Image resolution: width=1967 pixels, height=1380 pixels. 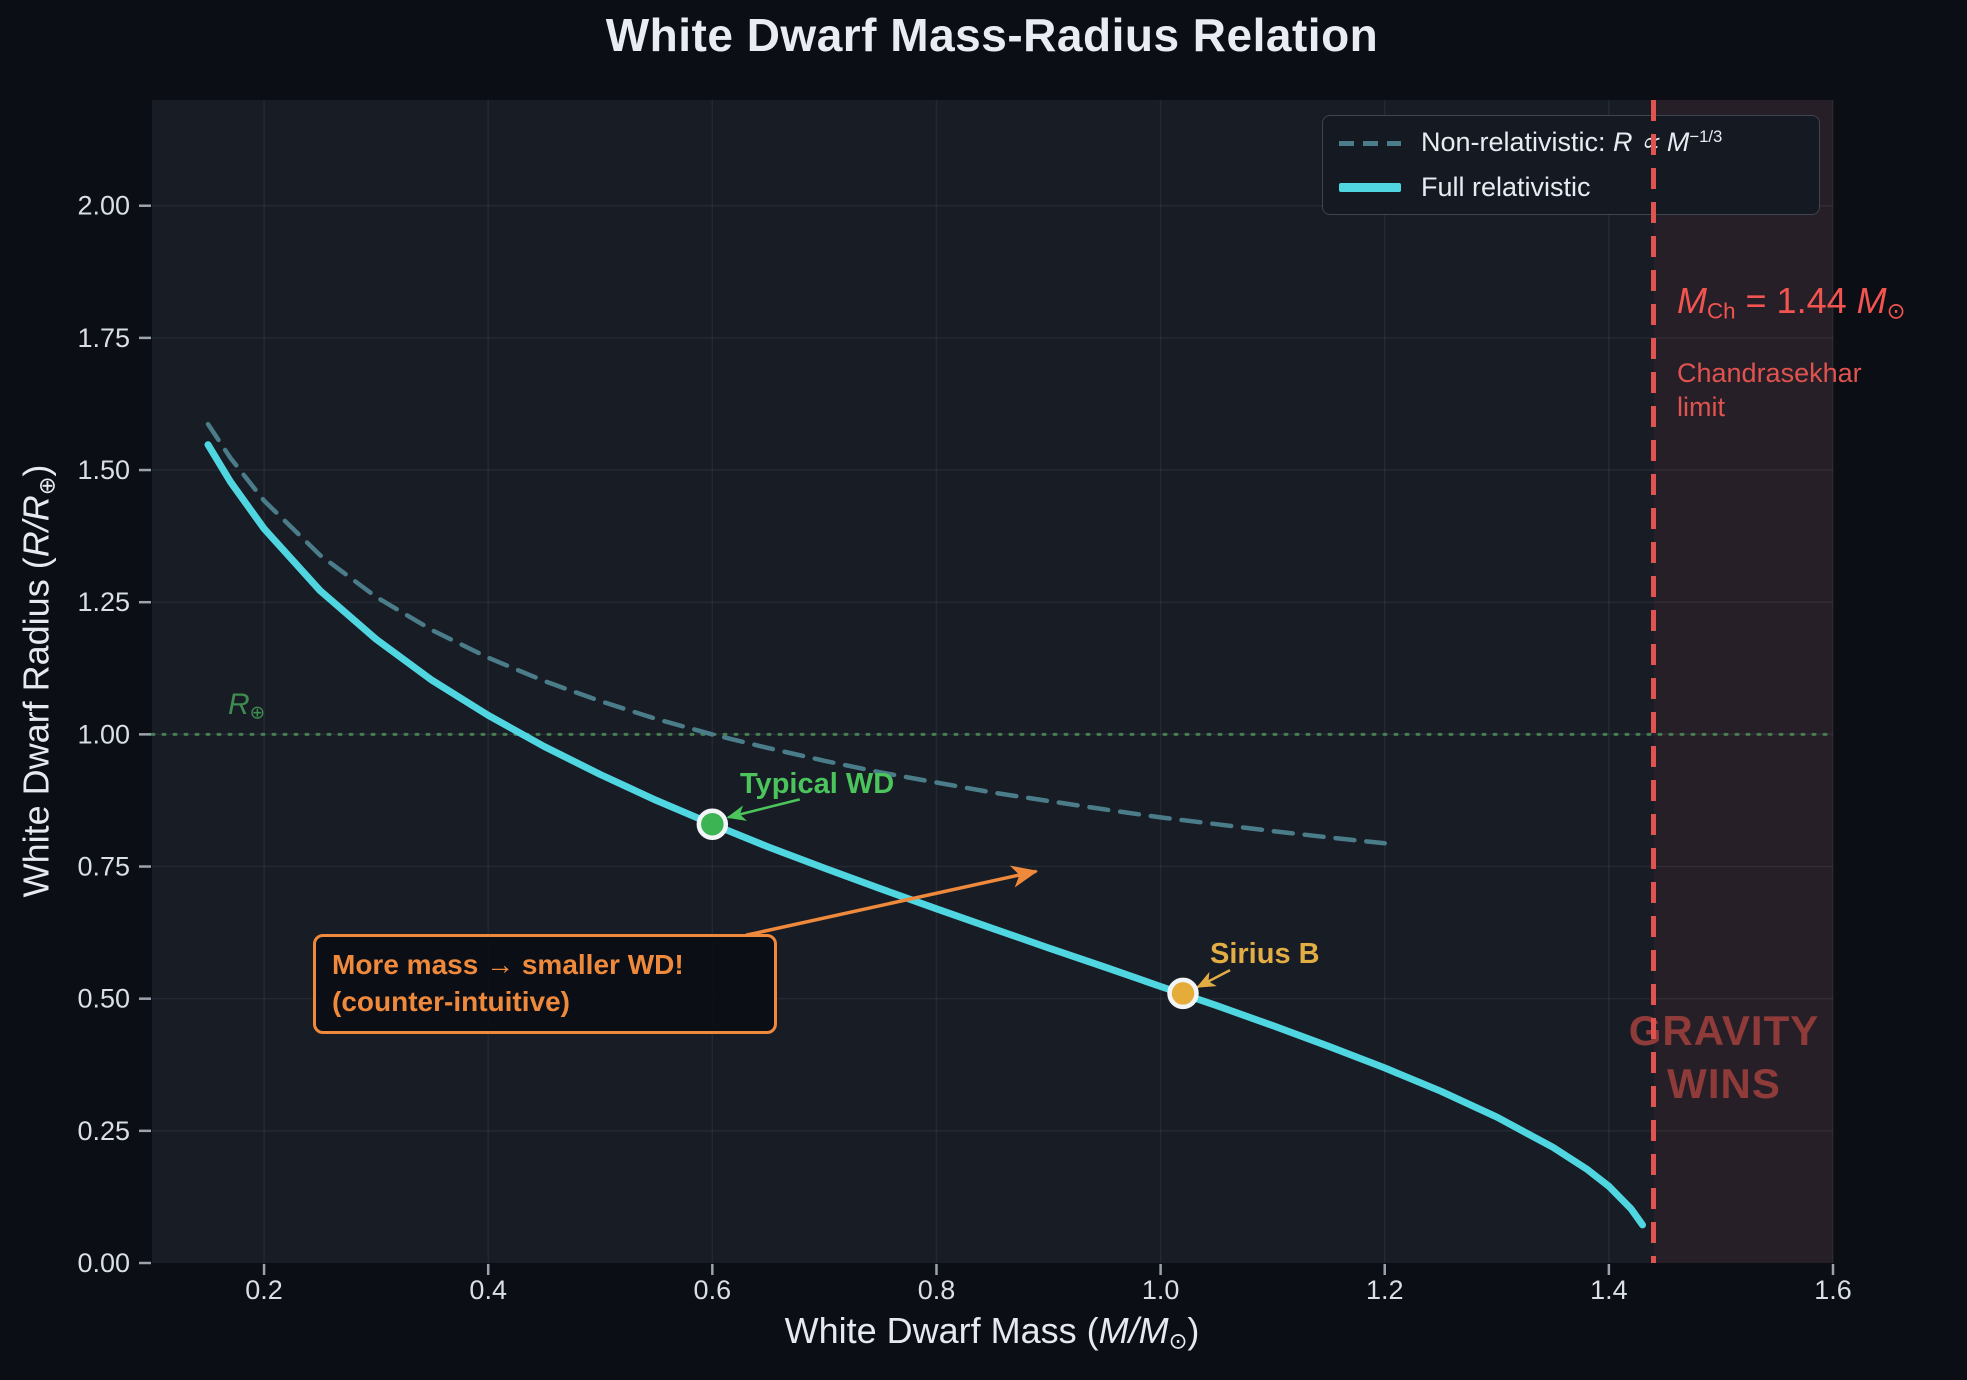 What do you see at coordinates (1572, 142) in the screenshot?
I see `legend-label-nonrelativistic: Non-relativistic: R ∝ M−1/3` at bounding box center [1572, 142].